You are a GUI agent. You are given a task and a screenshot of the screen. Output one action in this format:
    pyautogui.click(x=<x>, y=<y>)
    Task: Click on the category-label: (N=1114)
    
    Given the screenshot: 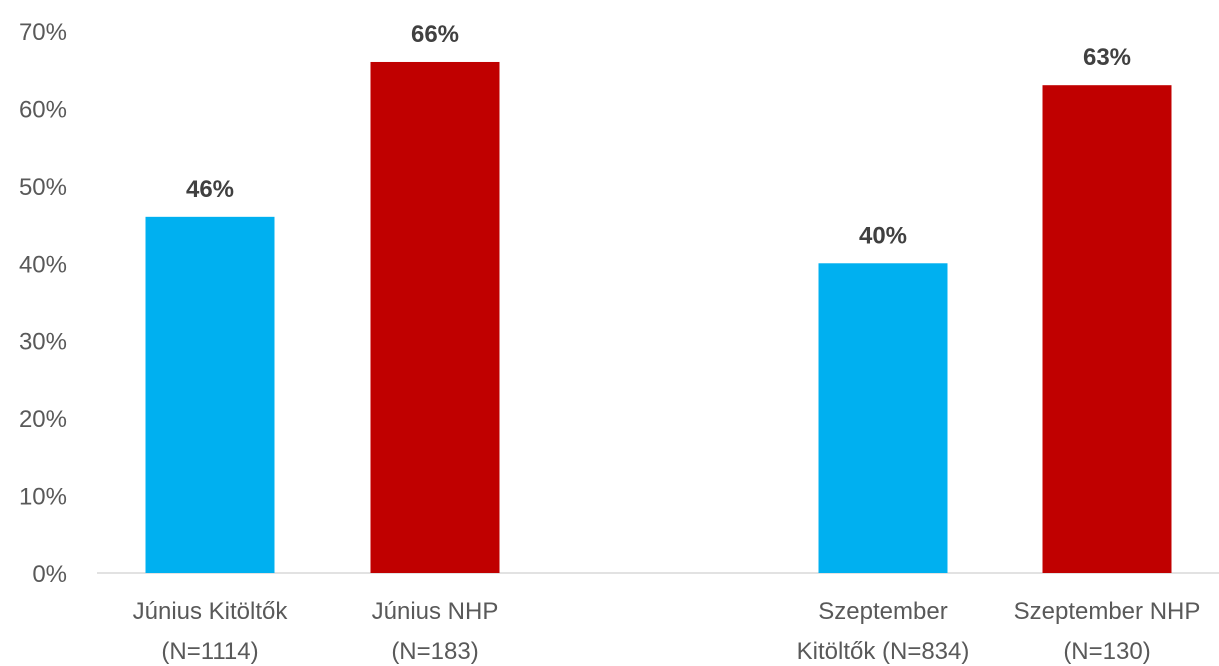 What is the action you would take?
    pyautogui.click(x=209, y=651)
    